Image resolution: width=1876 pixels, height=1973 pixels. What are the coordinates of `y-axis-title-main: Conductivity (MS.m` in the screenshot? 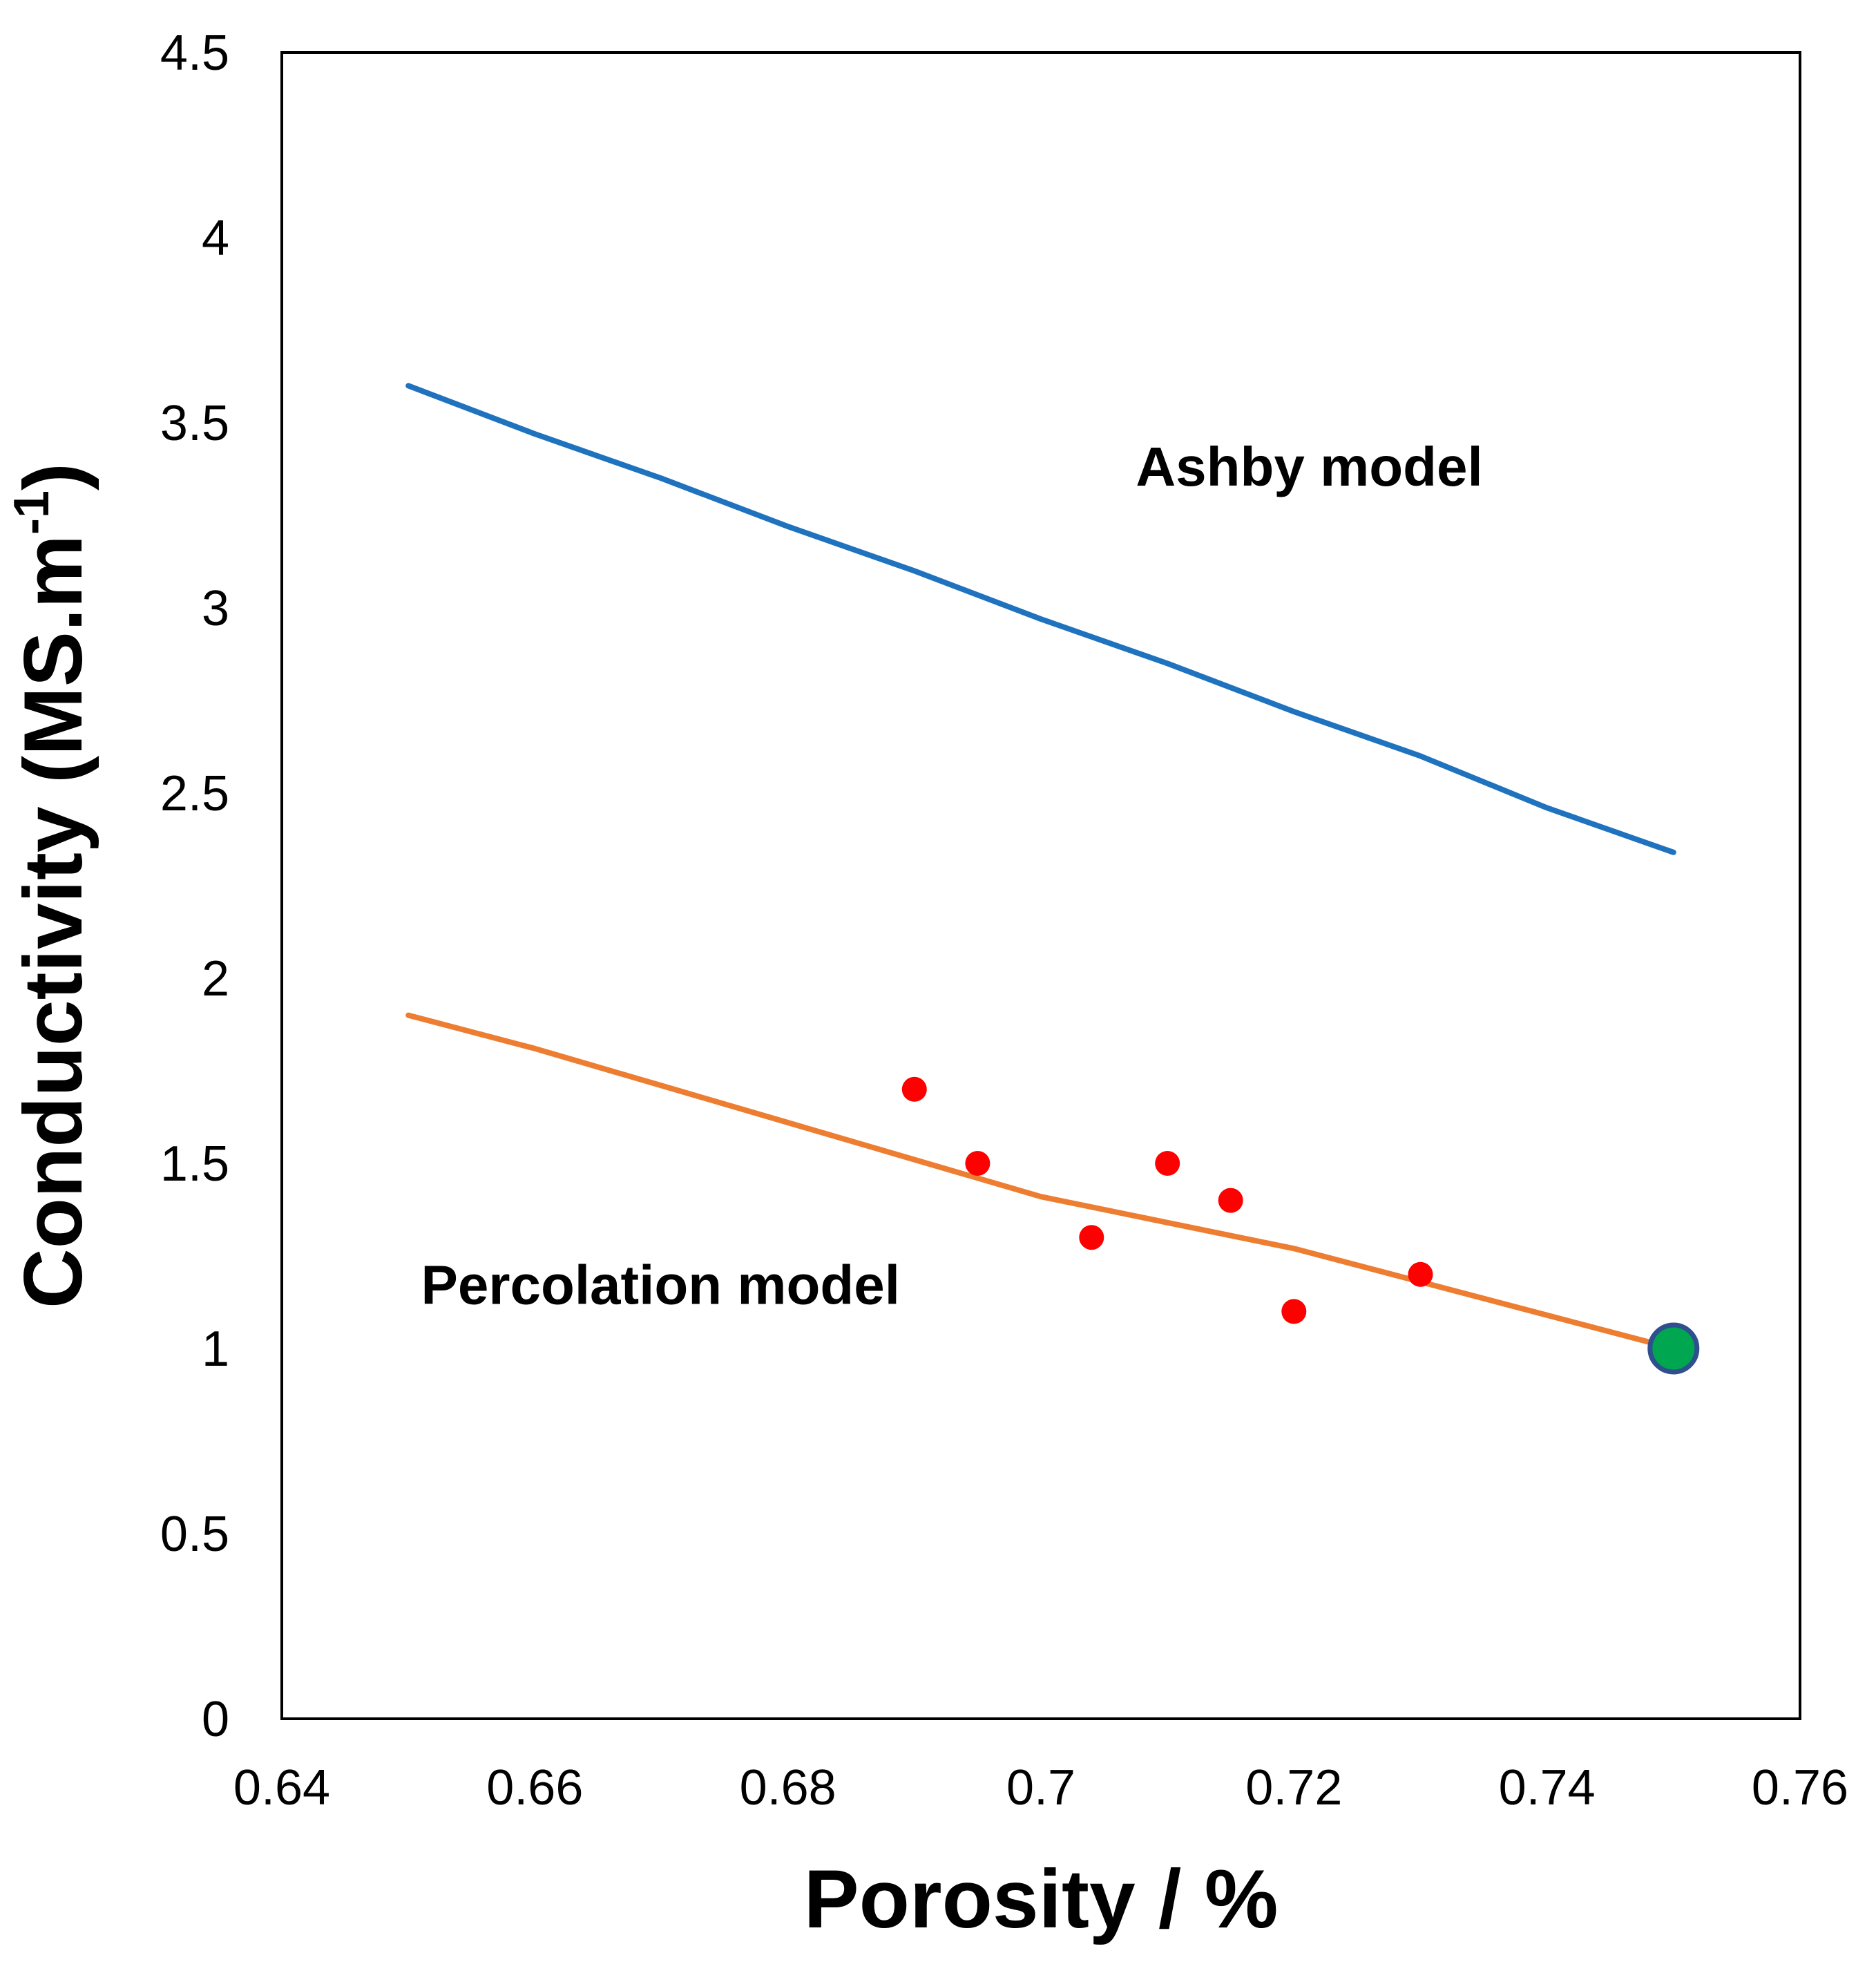 It's located at (53, 921).